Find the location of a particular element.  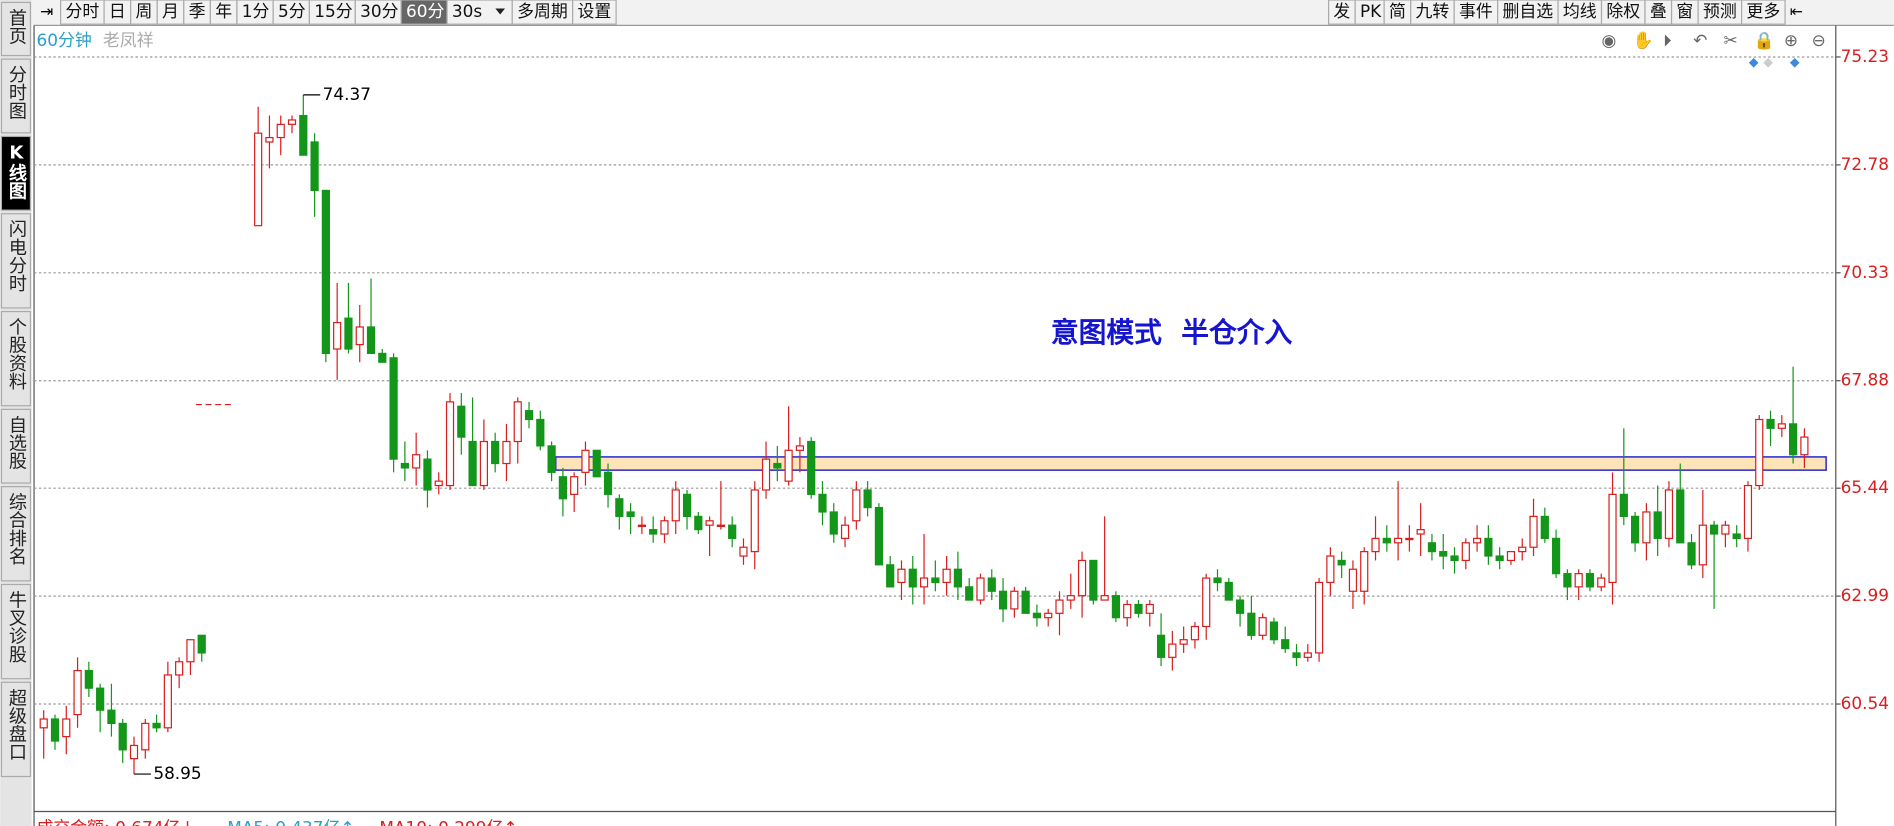

toolbar-label: 分时 is located at coordinates (82, 11).